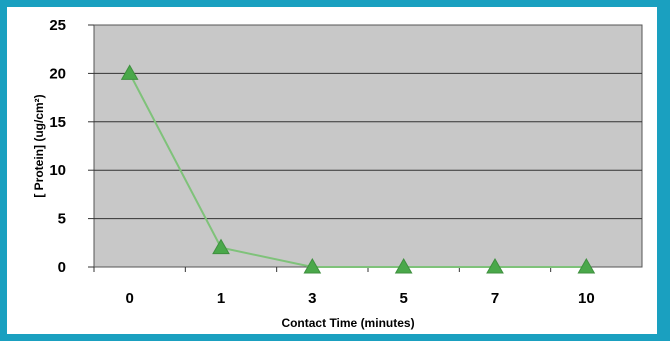 The height and width of the screenshot is (341, 670). What do you see at coordinates (495, 298) in the screenshot?
I see `x-tick-label: 7` at bounding box center [495, 298].